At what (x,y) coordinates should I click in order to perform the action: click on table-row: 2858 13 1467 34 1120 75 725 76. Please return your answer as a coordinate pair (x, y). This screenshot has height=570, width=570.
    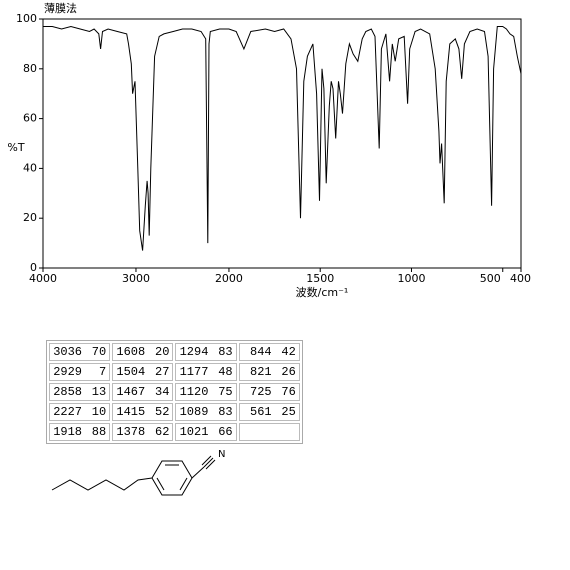
    Looking at the image, I should click on (174, 392).